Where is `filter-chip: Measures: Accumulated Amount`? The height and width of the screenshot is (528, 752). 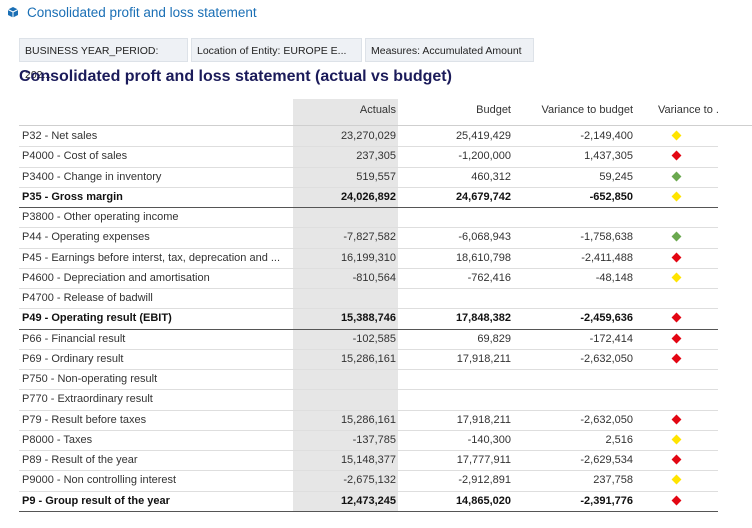
filter-chip: Measures: Accumulated Amount is located at coordinates (449, 50).